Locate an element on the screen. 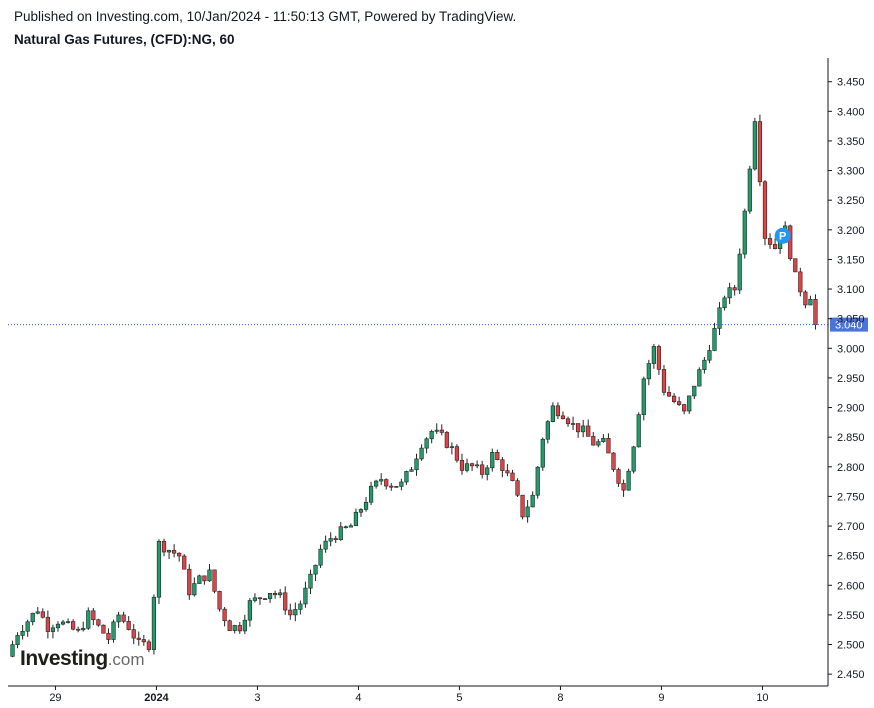 The height and width of the screenshot is (708, 874). price-tick-label: 2.450 is located at coordinates (851, 675).